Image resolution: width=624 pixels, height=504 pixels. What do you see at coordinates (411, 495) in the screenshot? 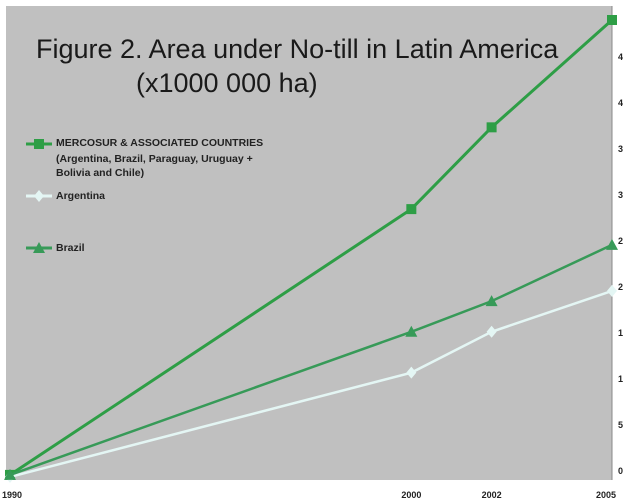
I see `x-tick-label: 2000` at bounding box center [411, 495].